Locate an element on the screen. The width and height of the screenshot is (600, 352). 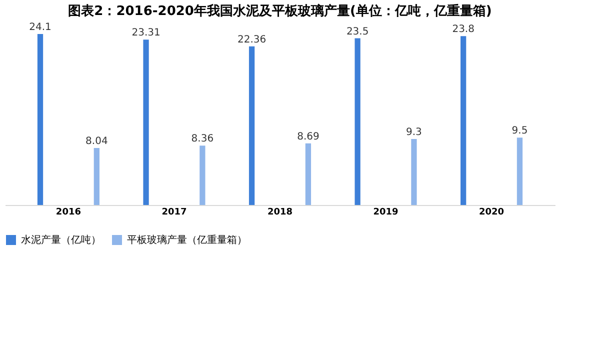
x-tick-label: 2017 is located at coordinates (174, 213).